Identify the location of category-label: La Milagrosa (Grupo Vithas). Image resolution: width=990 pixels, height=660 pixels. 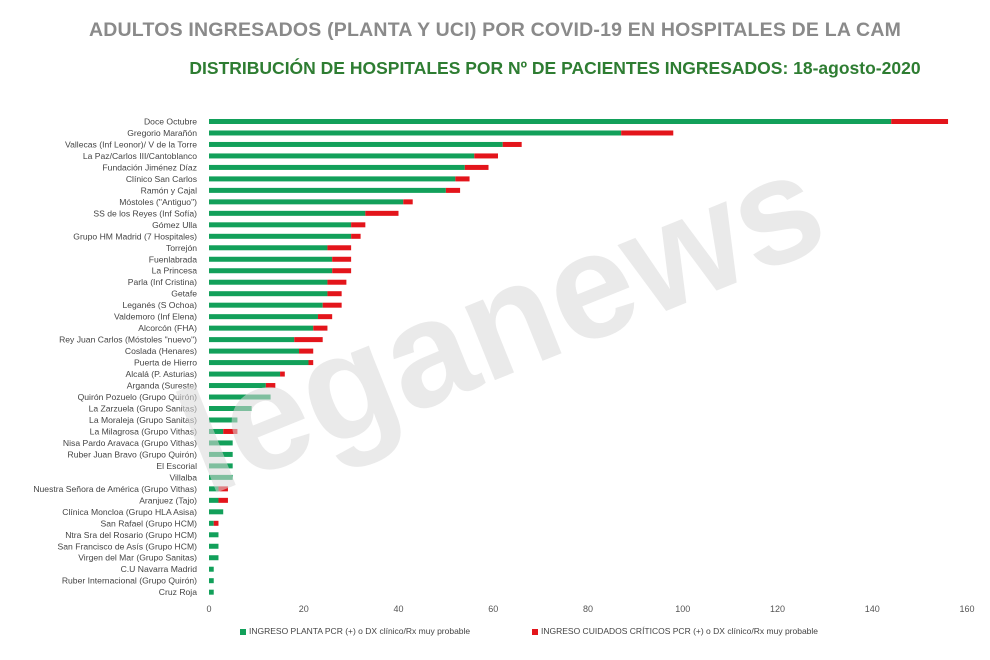
(143, 431).